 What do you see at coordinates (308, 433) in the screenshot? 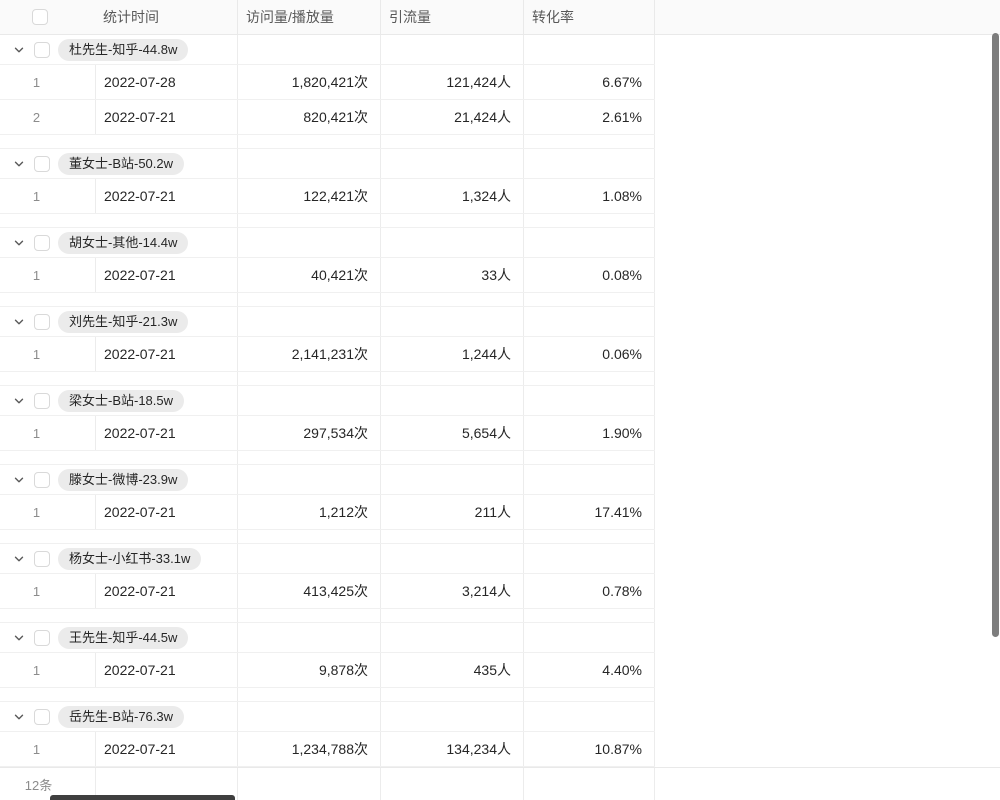
I see `cell-visits: 297,534次` at bounding box center [308, 433].